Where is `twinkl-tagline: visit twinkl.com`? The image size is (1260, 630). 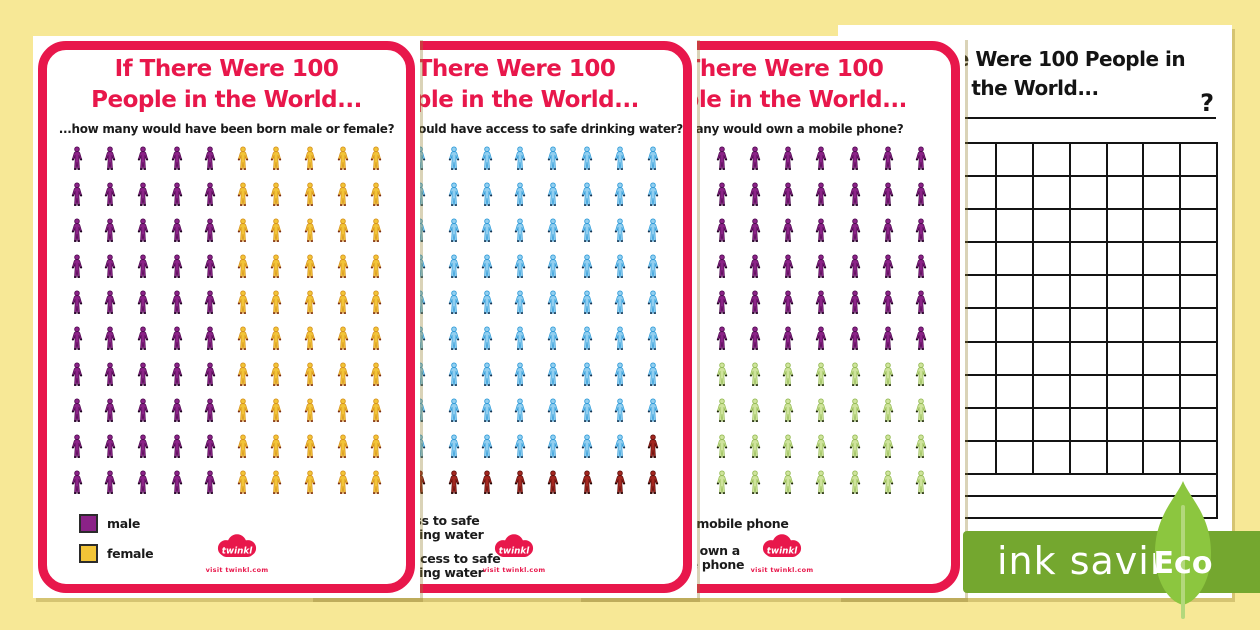
twinkl-tagline: visit twinkl.com is located at coordinates (782, 570).